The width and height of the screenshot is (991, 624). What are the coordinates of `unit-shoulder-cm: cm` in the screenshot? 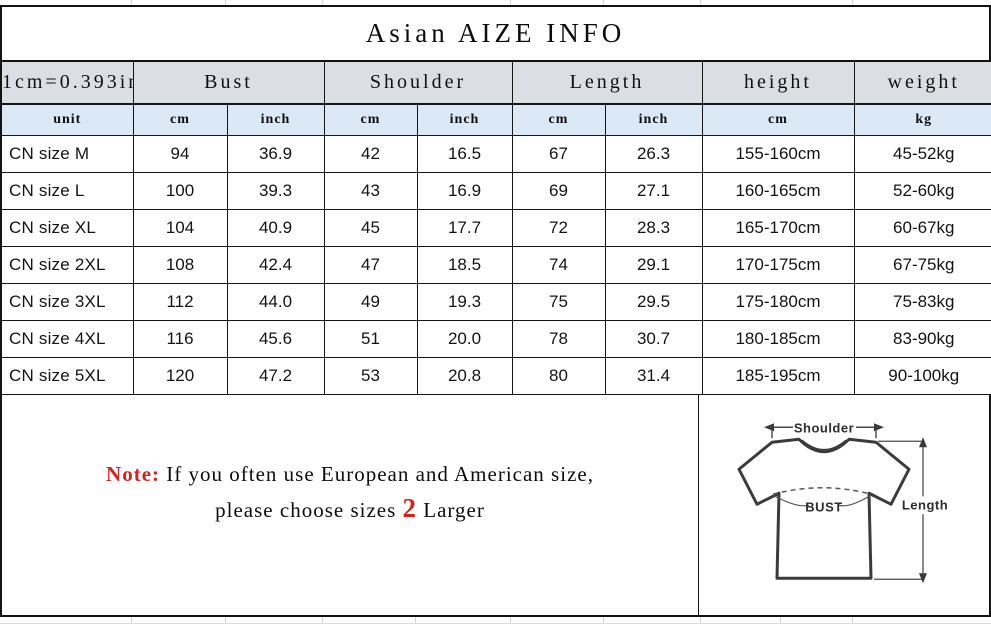 It's located at (370, 119).